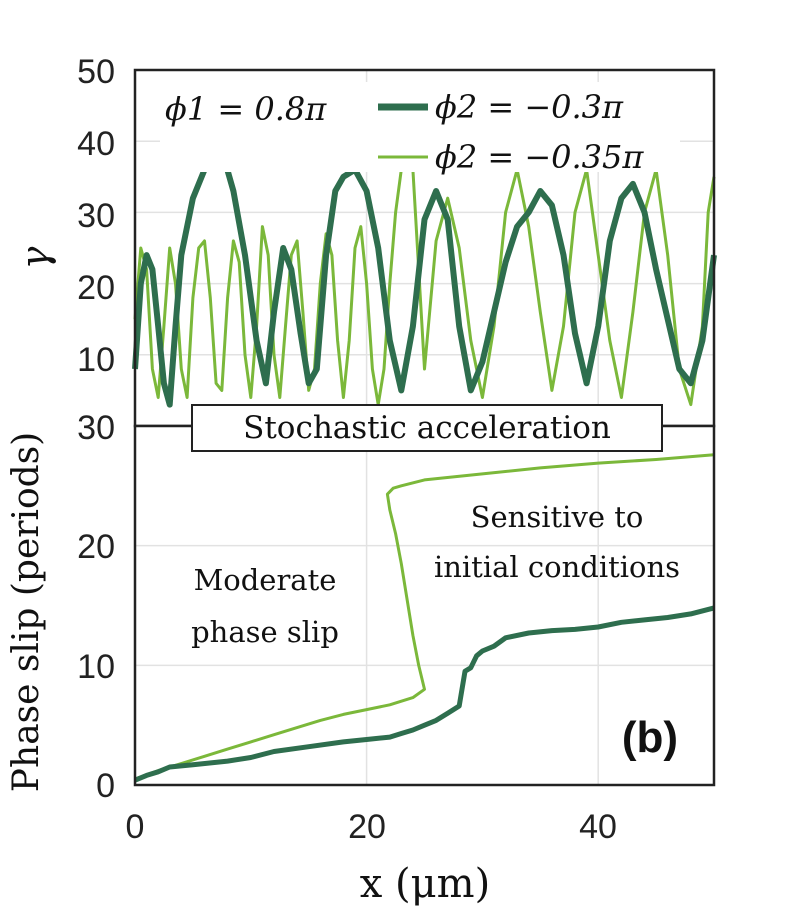 This screenshot has width=789, height=923. I want to click on legend-entry-light: ϕ2 = −0.35π, so click(539, 157).